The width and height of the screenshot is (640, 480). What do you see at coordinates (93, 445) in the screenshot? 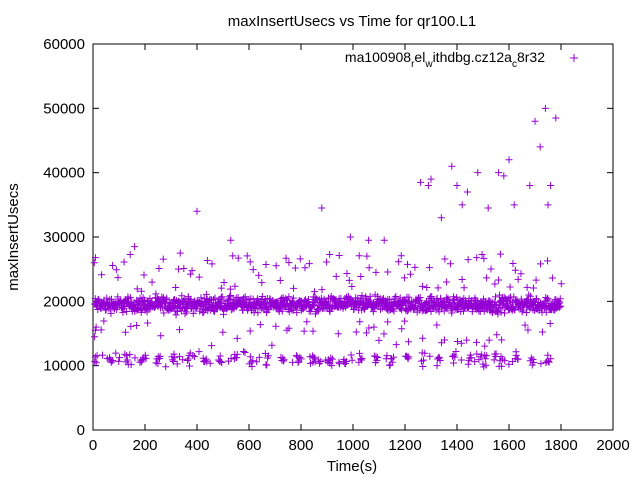
I see `x-tick-label: 0` at bounding box center [93, 445].